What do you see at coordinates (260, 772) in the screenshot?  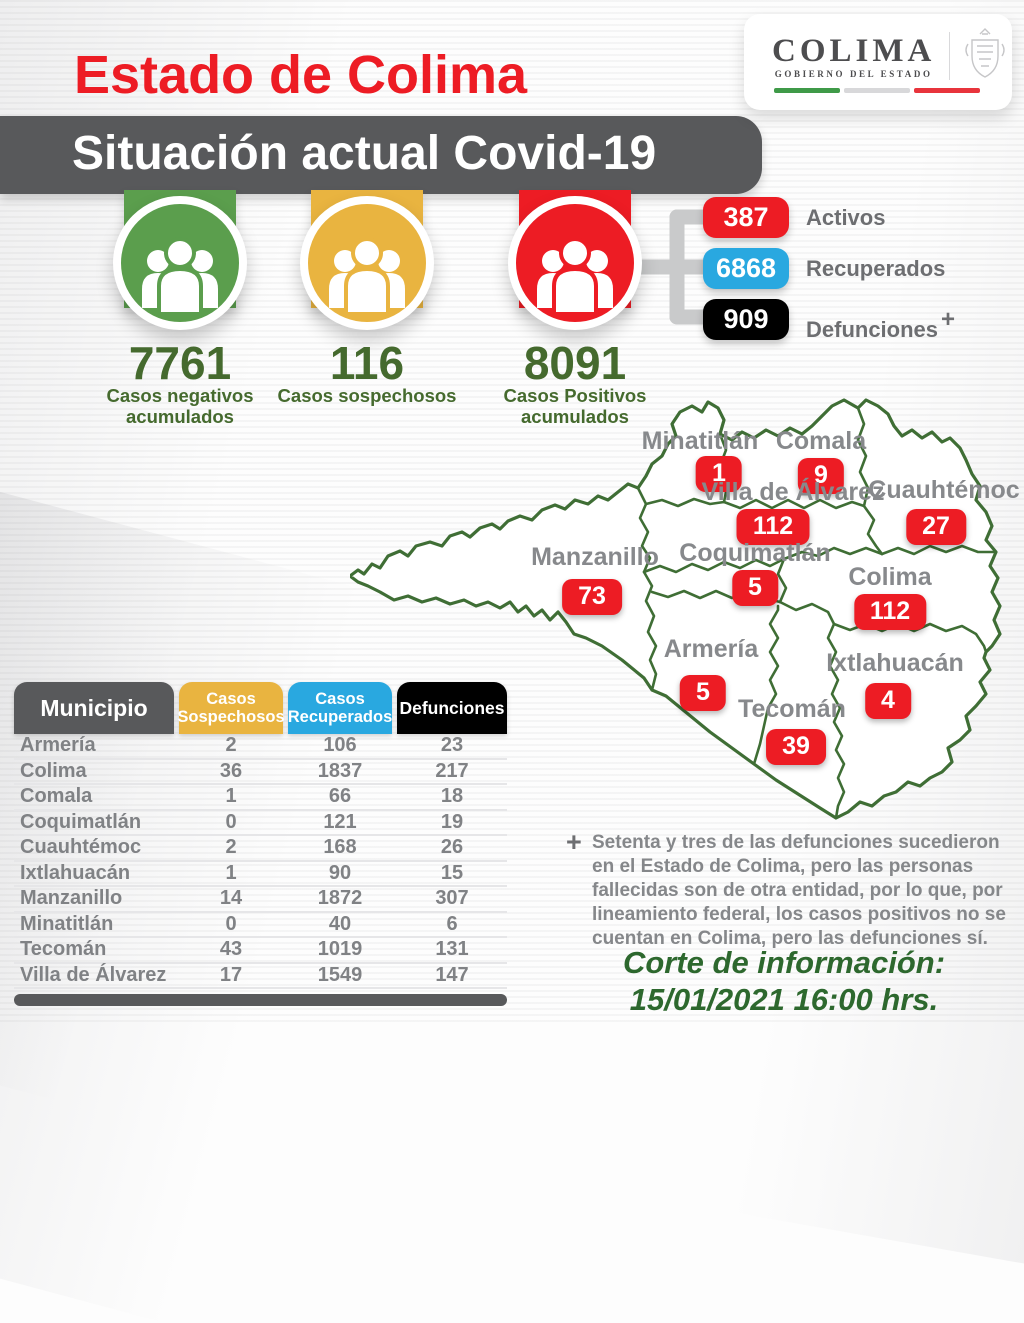 I see `table-row: Colima 36 1837 217` at bounding box center [260, 772].